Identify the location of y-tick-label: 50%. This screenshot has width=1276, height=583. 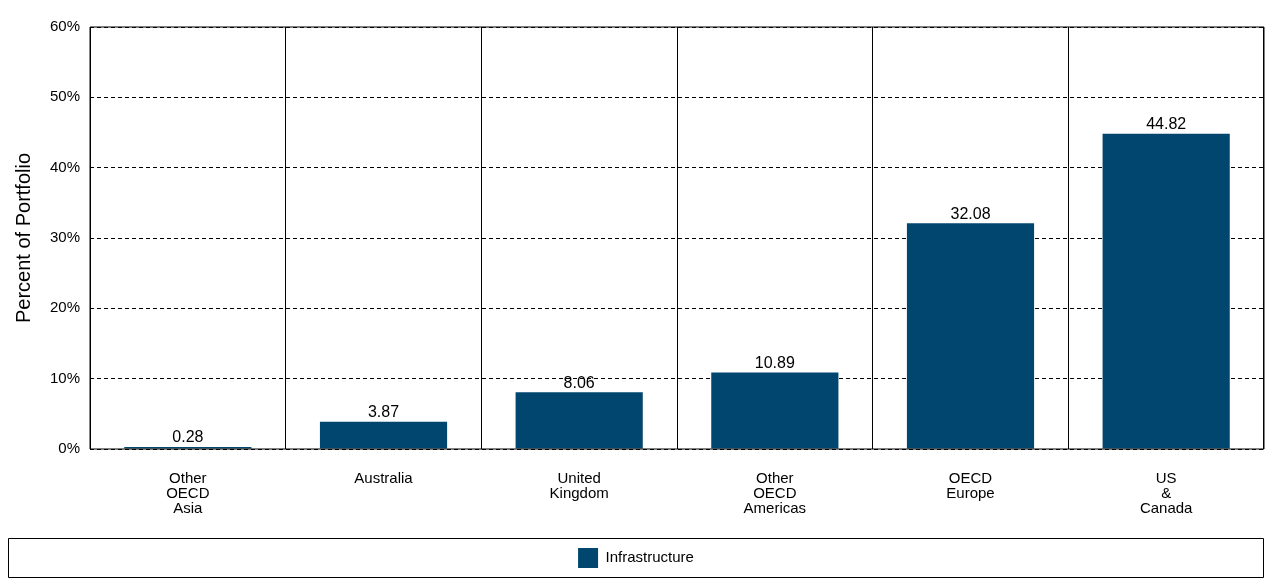
(65, 96).